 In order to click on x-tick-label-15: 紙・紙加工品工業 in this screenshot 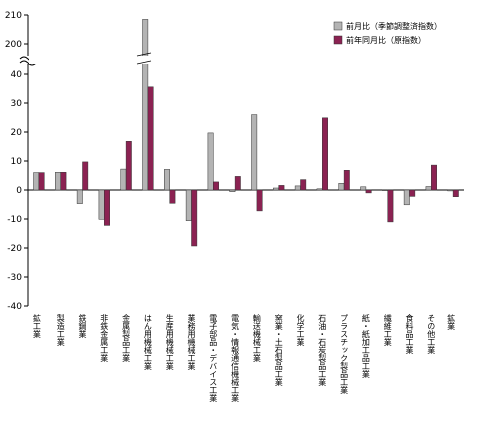, I will do `click(365, 346)`.